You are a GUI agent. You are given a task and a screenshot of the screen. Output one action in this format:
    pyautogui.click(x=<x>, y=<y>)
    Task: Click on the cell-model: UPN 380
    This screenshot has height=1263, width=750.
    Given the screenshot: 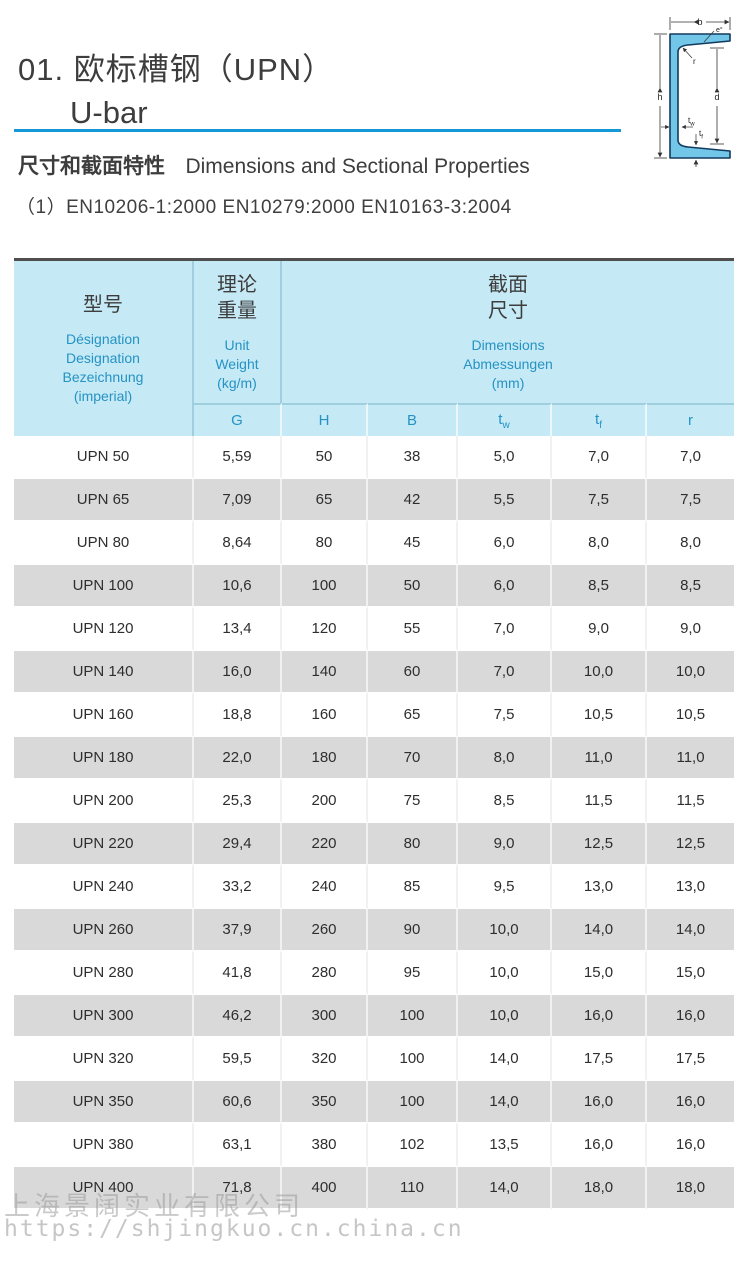 What is the action you would take?
    pyautogui.click(x=104, y=1145)
    